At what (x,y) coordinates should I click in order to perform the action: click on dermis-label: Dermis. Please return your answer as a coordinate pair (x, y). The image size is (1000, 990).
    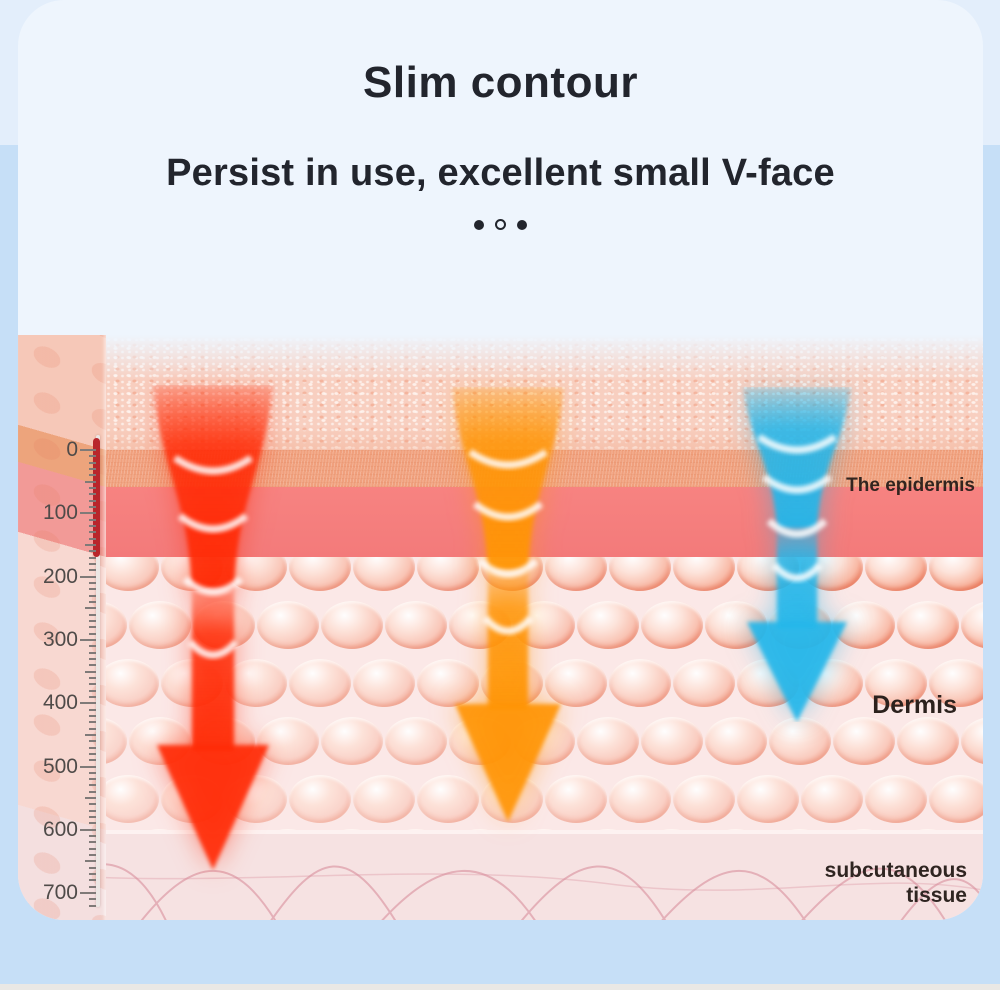
    Looking at the image, I should click on (914, 705).